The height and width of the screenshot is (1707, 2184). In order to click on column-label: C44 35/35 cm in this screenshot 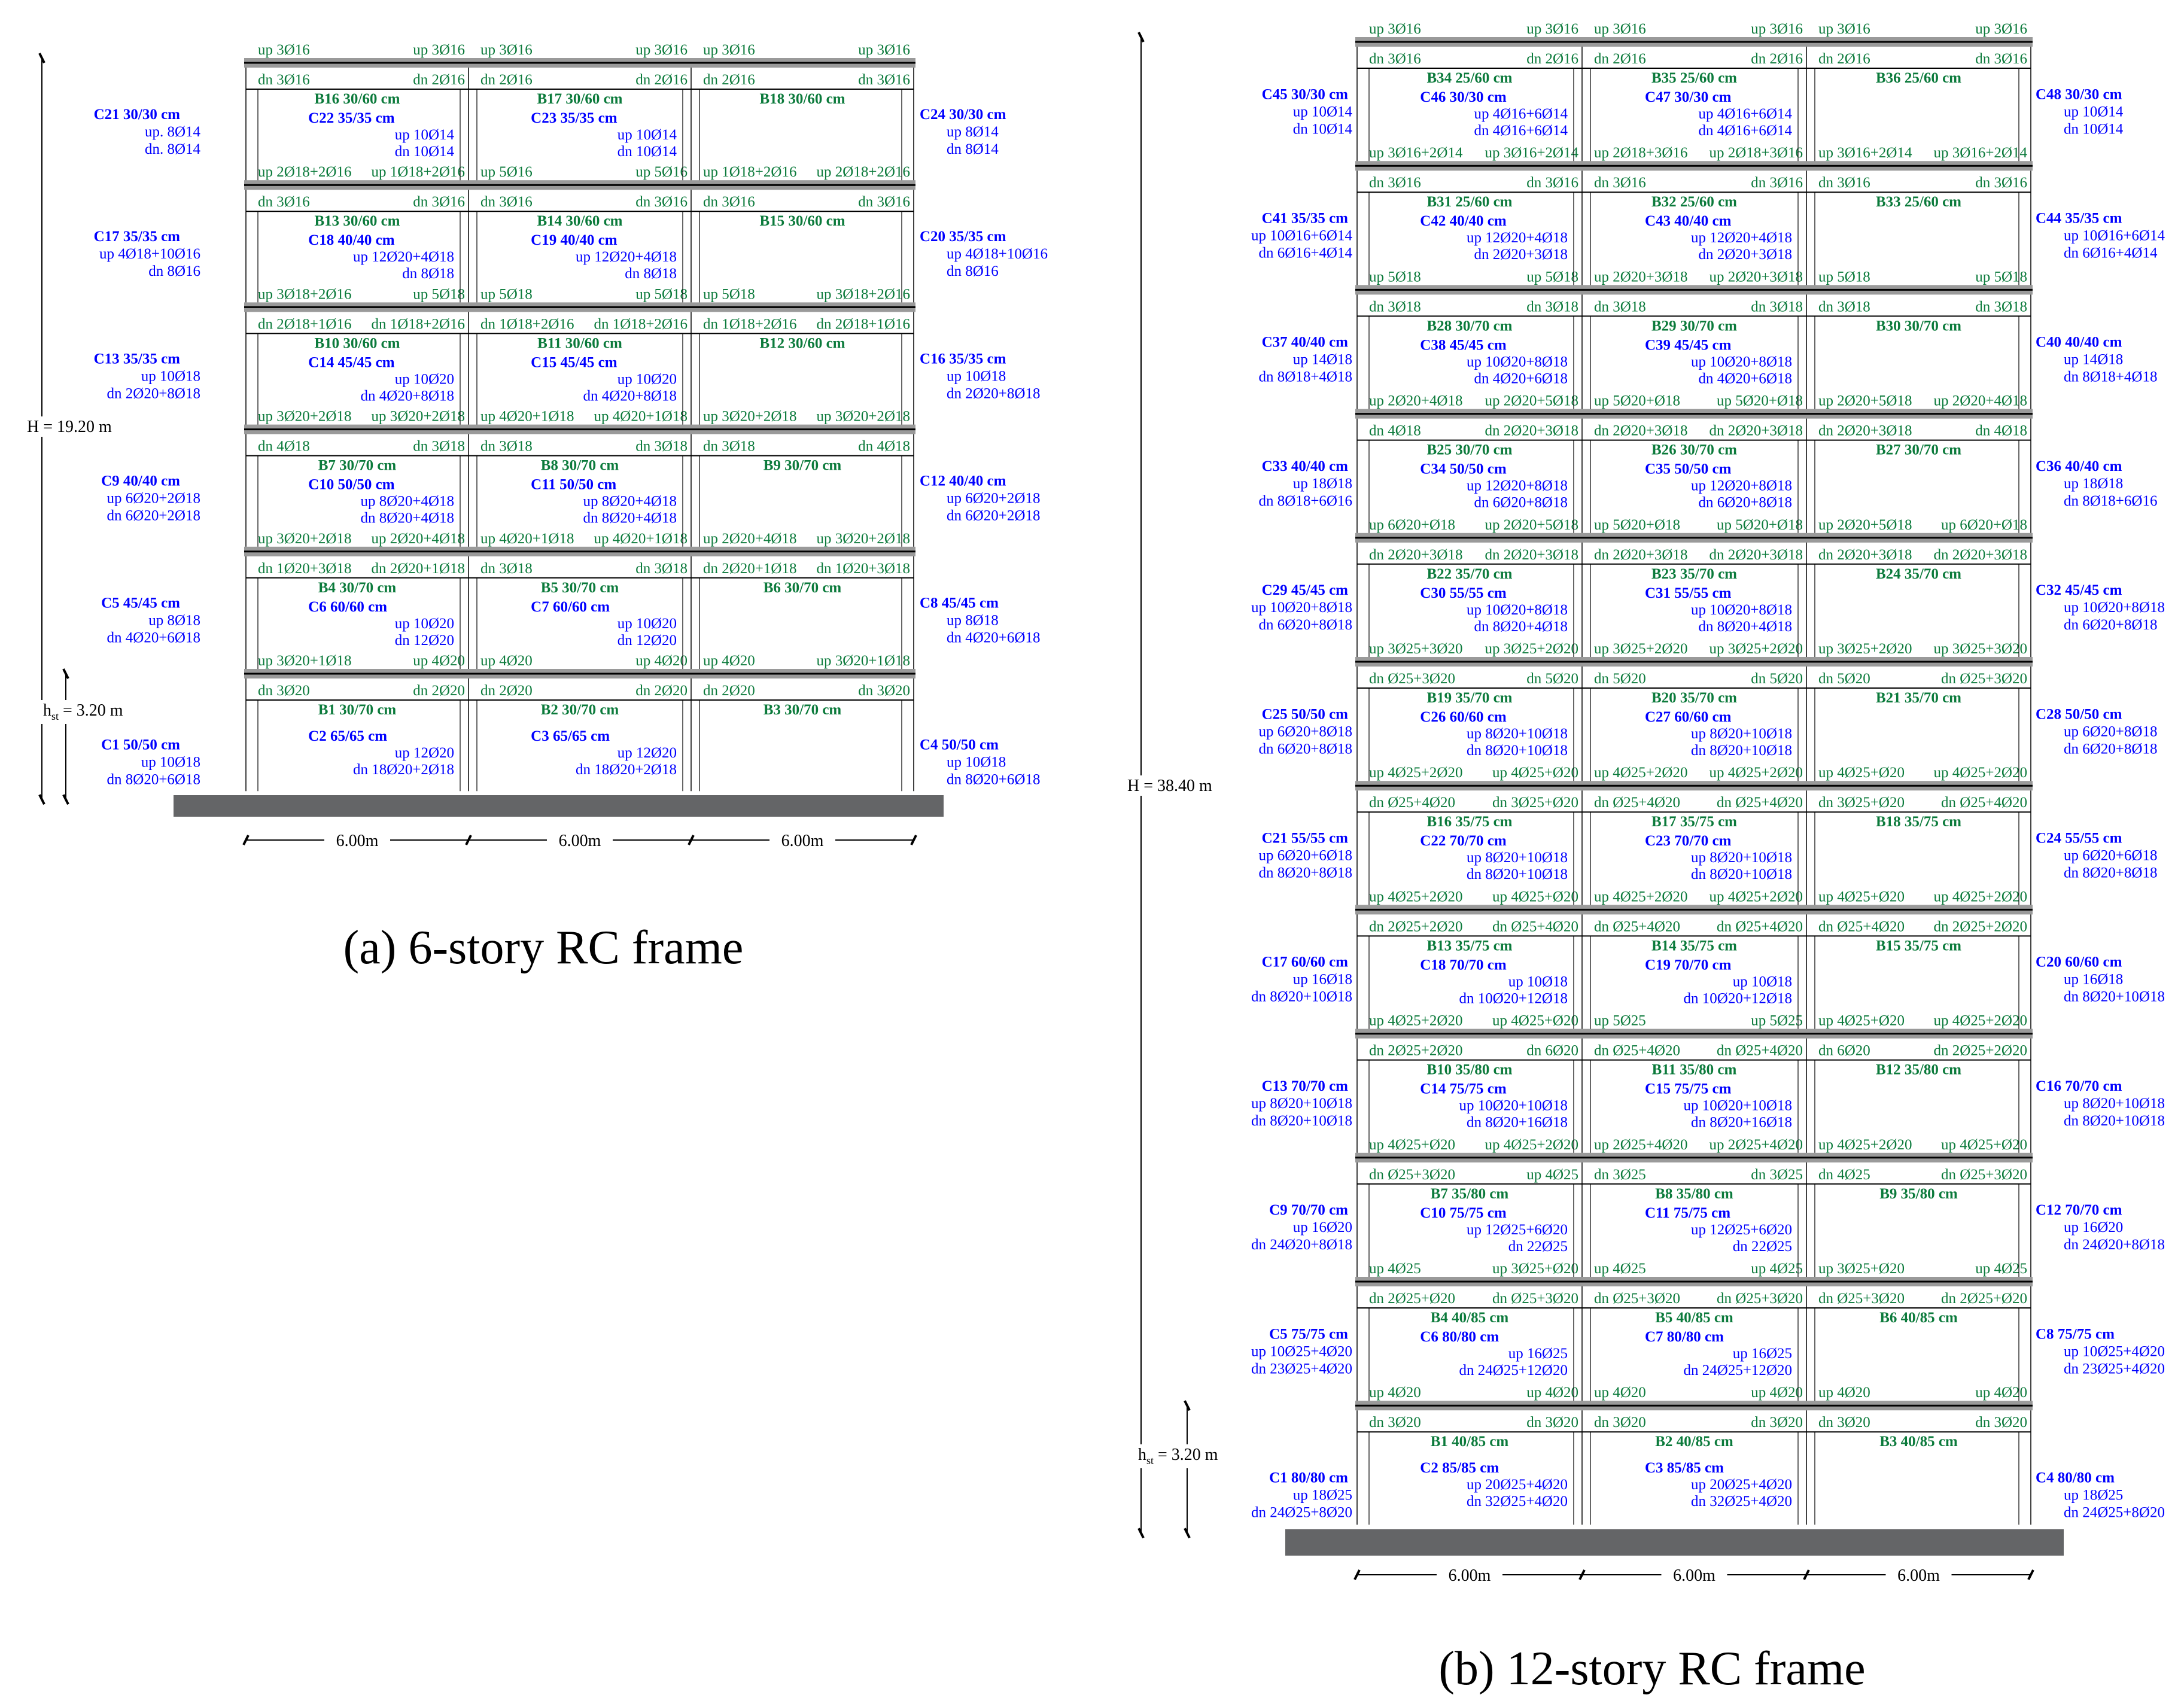, I will do `click(2079, 219)`.